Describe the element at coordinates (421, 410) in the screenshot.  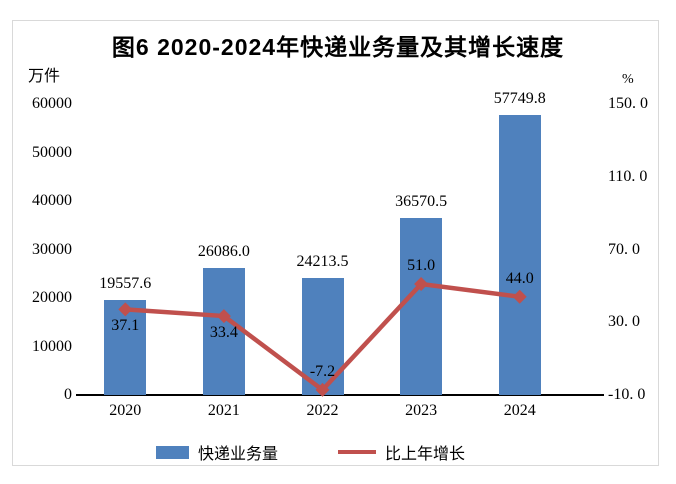
I see `x-axis-category-label: 2023` at that location.